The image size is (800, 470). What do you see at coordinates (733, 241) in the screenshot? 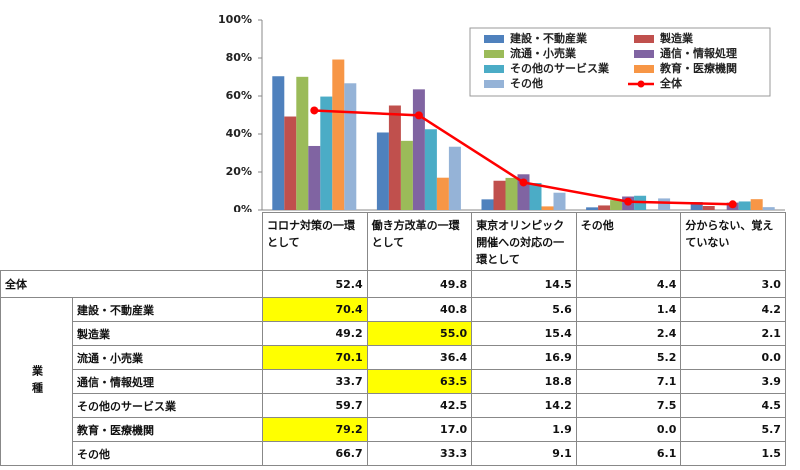
I see `column-header: 分からない、覚えていない` at bounding box center [733, 241].